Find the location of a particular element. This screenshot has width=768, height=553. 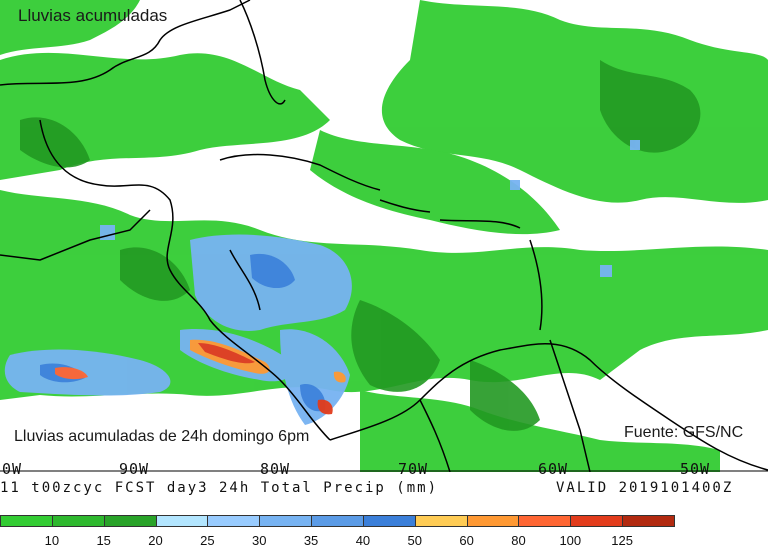

longitude-label: 60W is located at coordinates (553, 469).